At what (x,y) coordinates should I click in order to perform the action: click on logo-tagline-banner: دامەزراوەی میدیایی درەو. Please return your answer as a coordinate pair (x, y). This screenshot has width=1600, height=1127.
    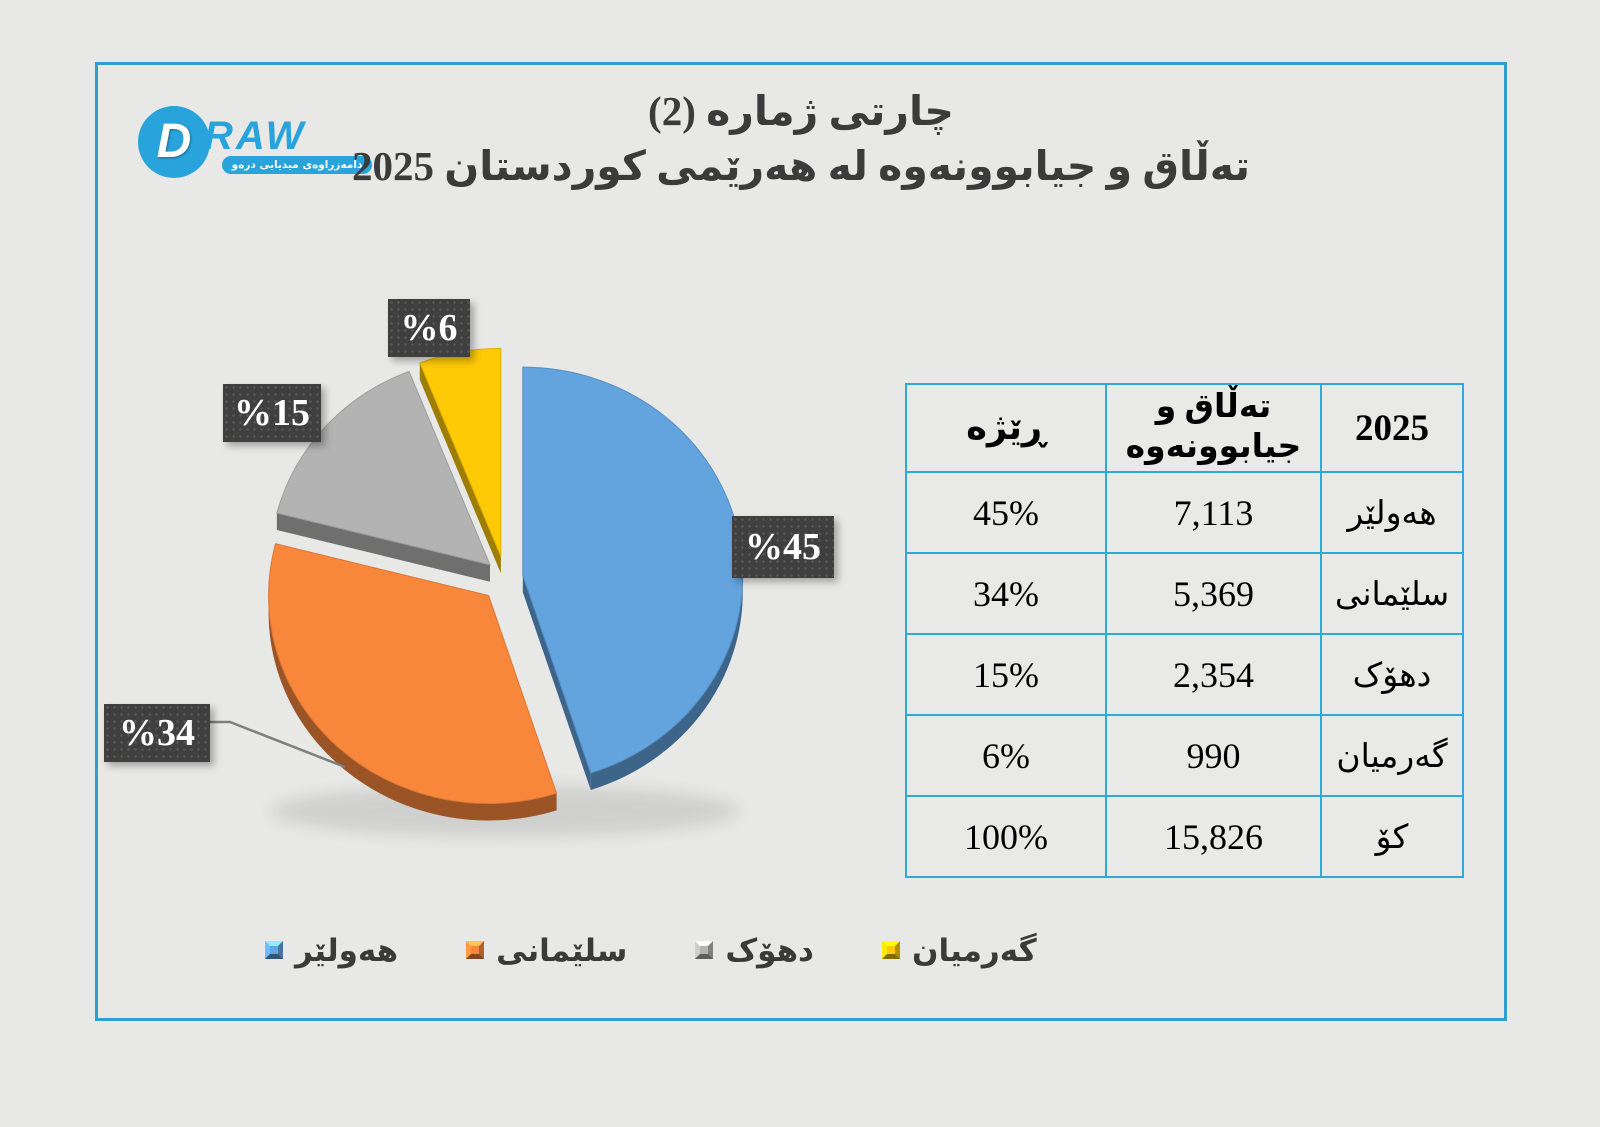
    Looking at the image, I should click on (297, 165).